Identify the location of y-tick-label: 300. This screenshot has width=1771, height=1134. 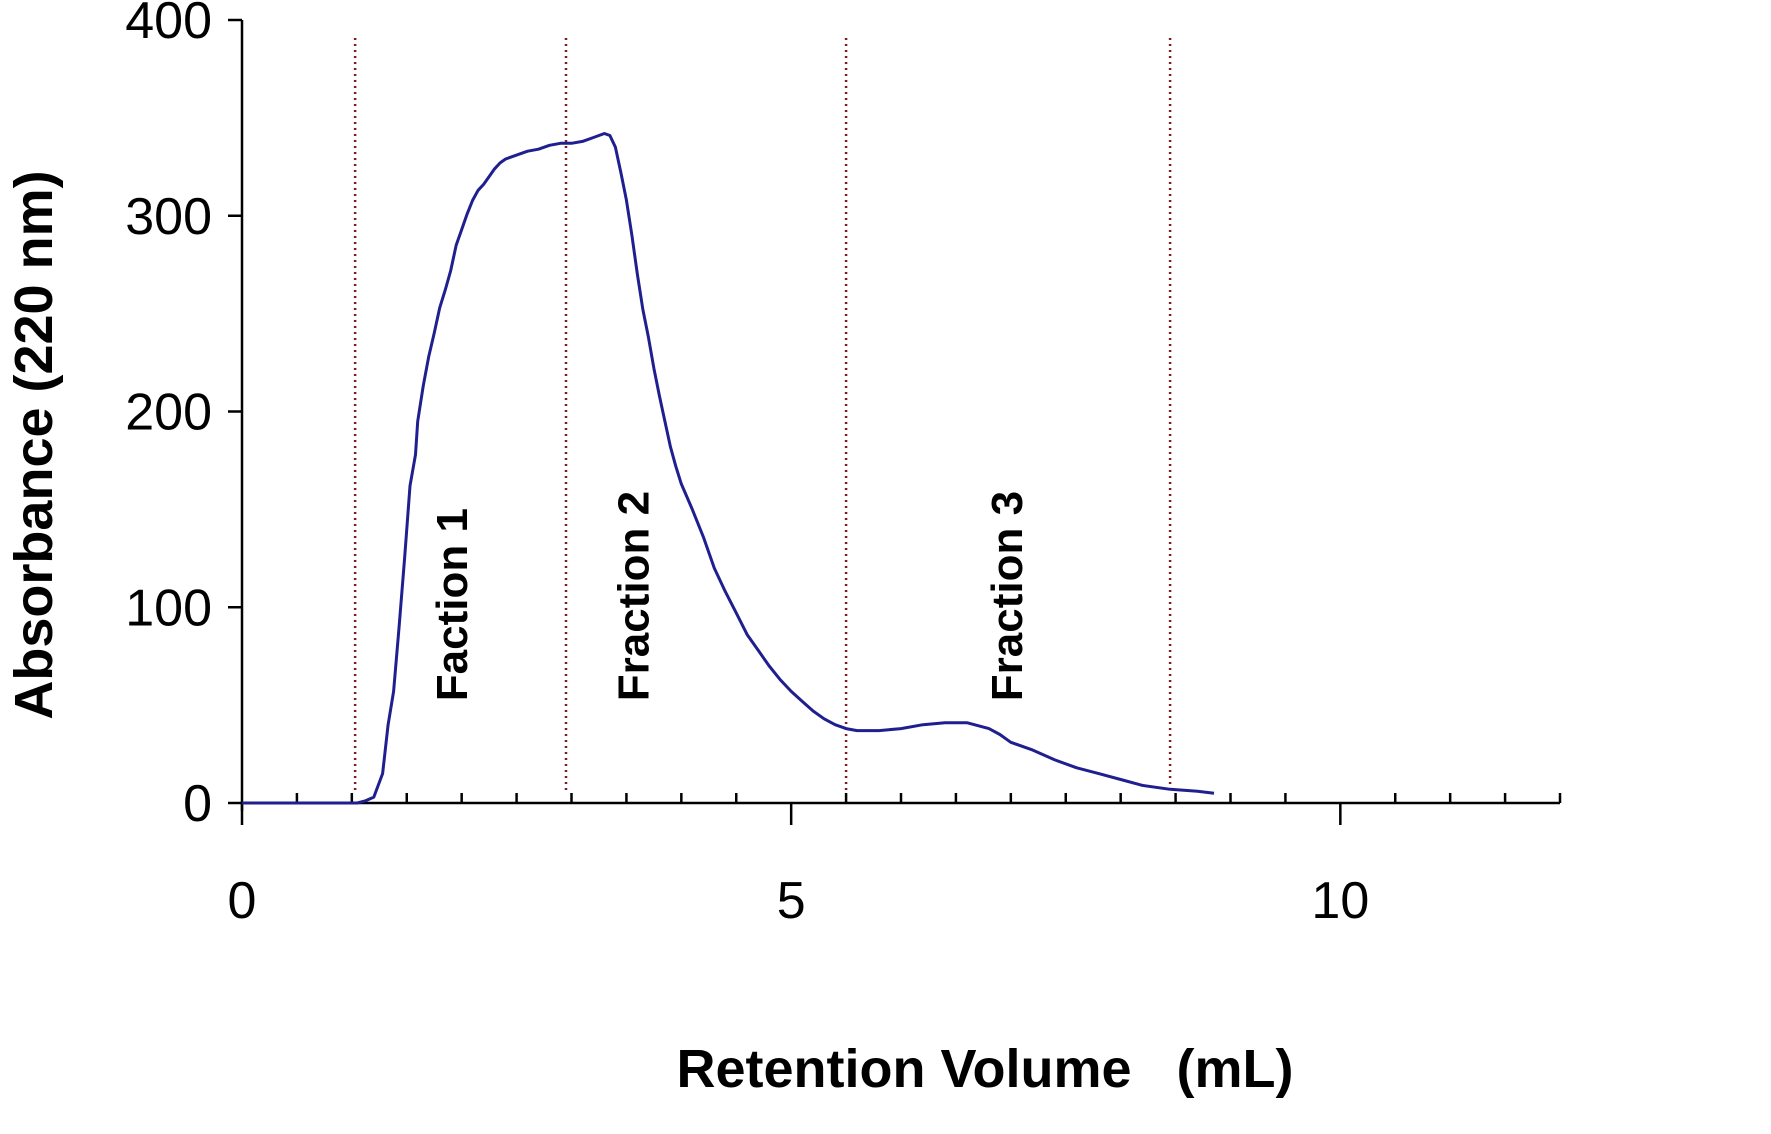
(168, 217).